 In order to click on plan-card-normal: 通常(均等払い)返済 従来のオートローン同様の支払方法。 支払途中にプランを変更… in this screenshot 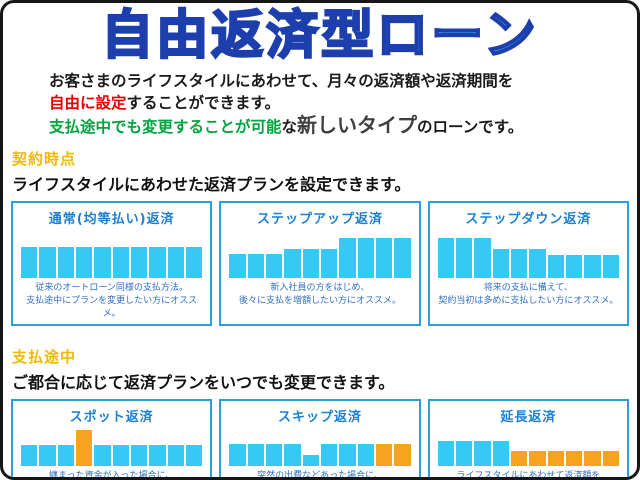, I will do `click(112, 264)`.